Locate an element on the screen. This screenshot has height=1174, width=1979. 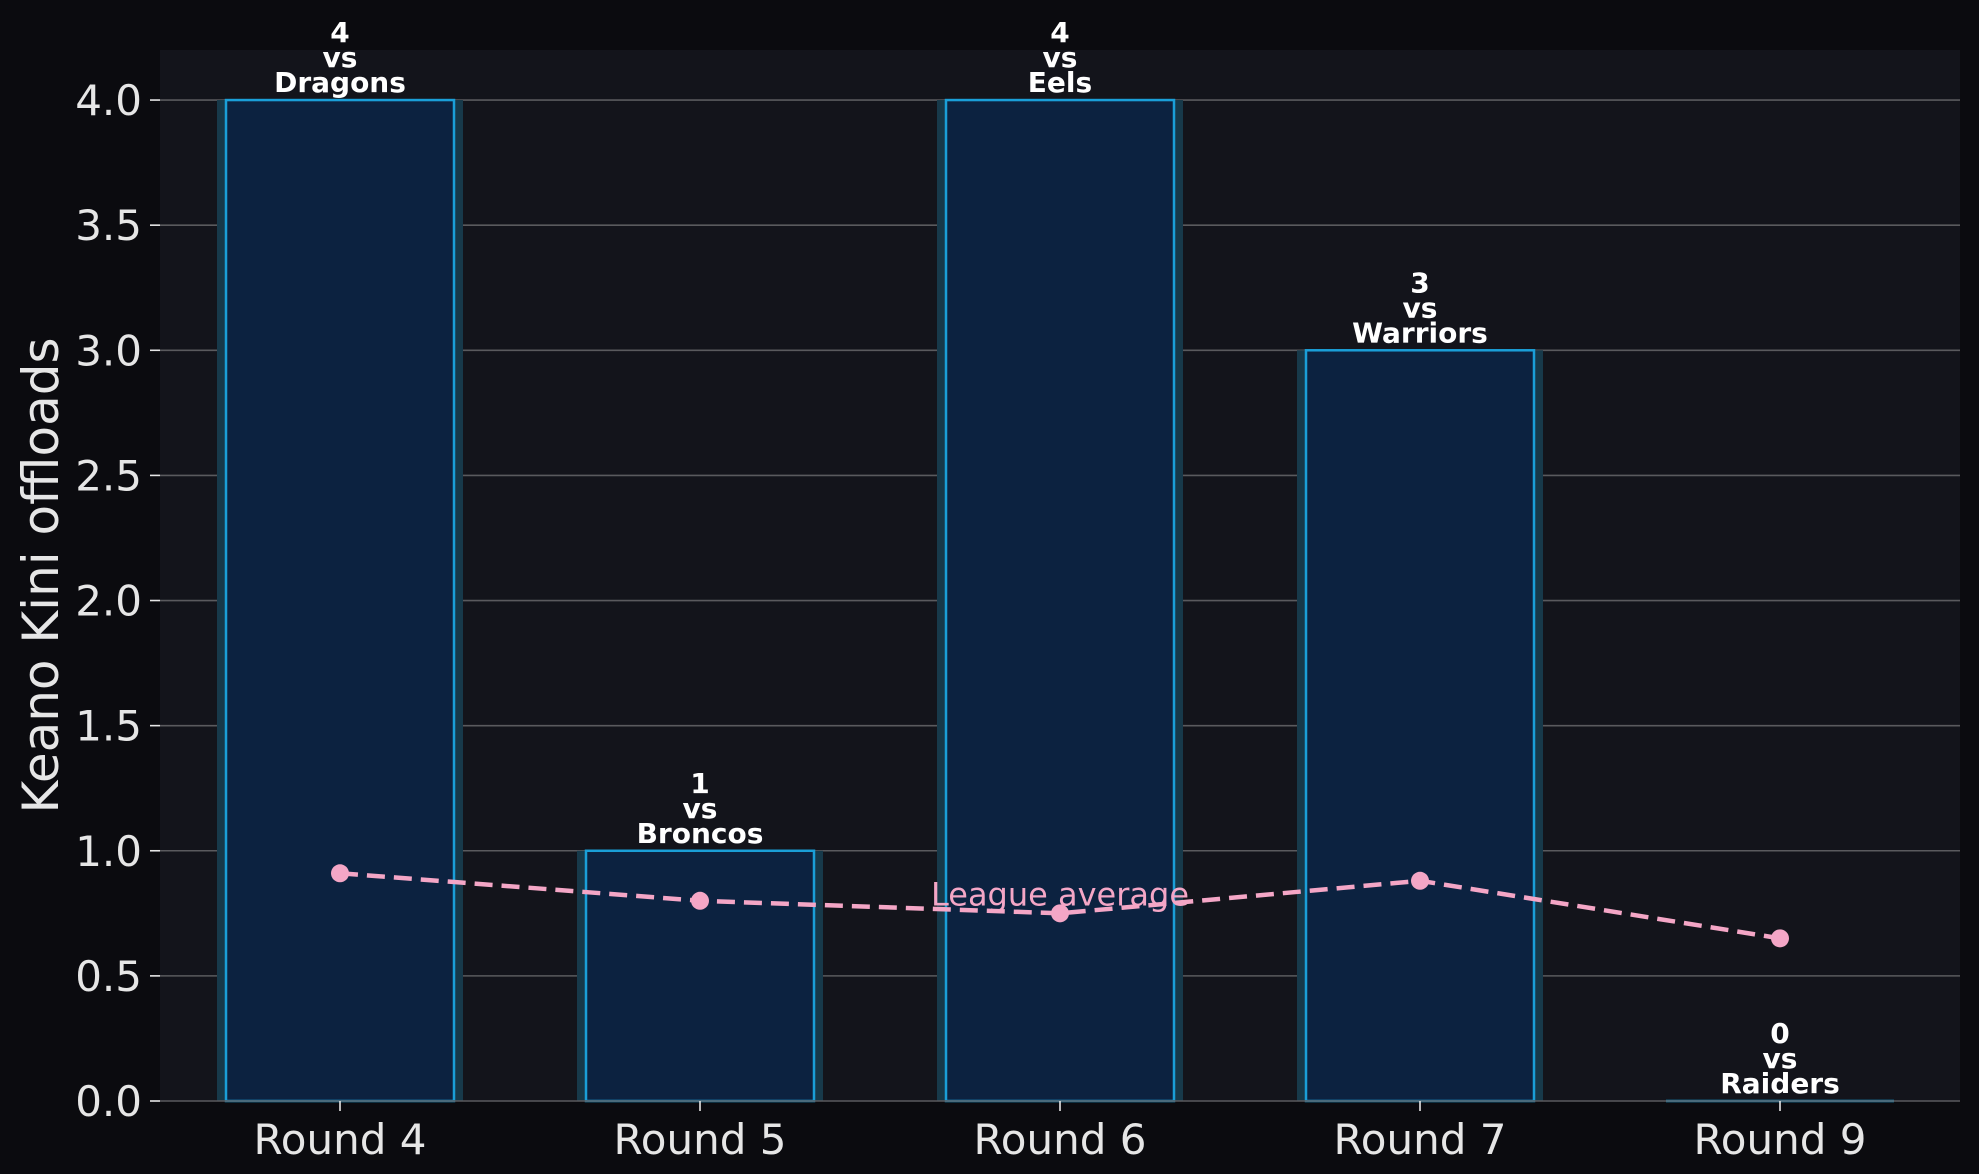
bar-value-label: Raiders is located at coordinates (1780, 1083).